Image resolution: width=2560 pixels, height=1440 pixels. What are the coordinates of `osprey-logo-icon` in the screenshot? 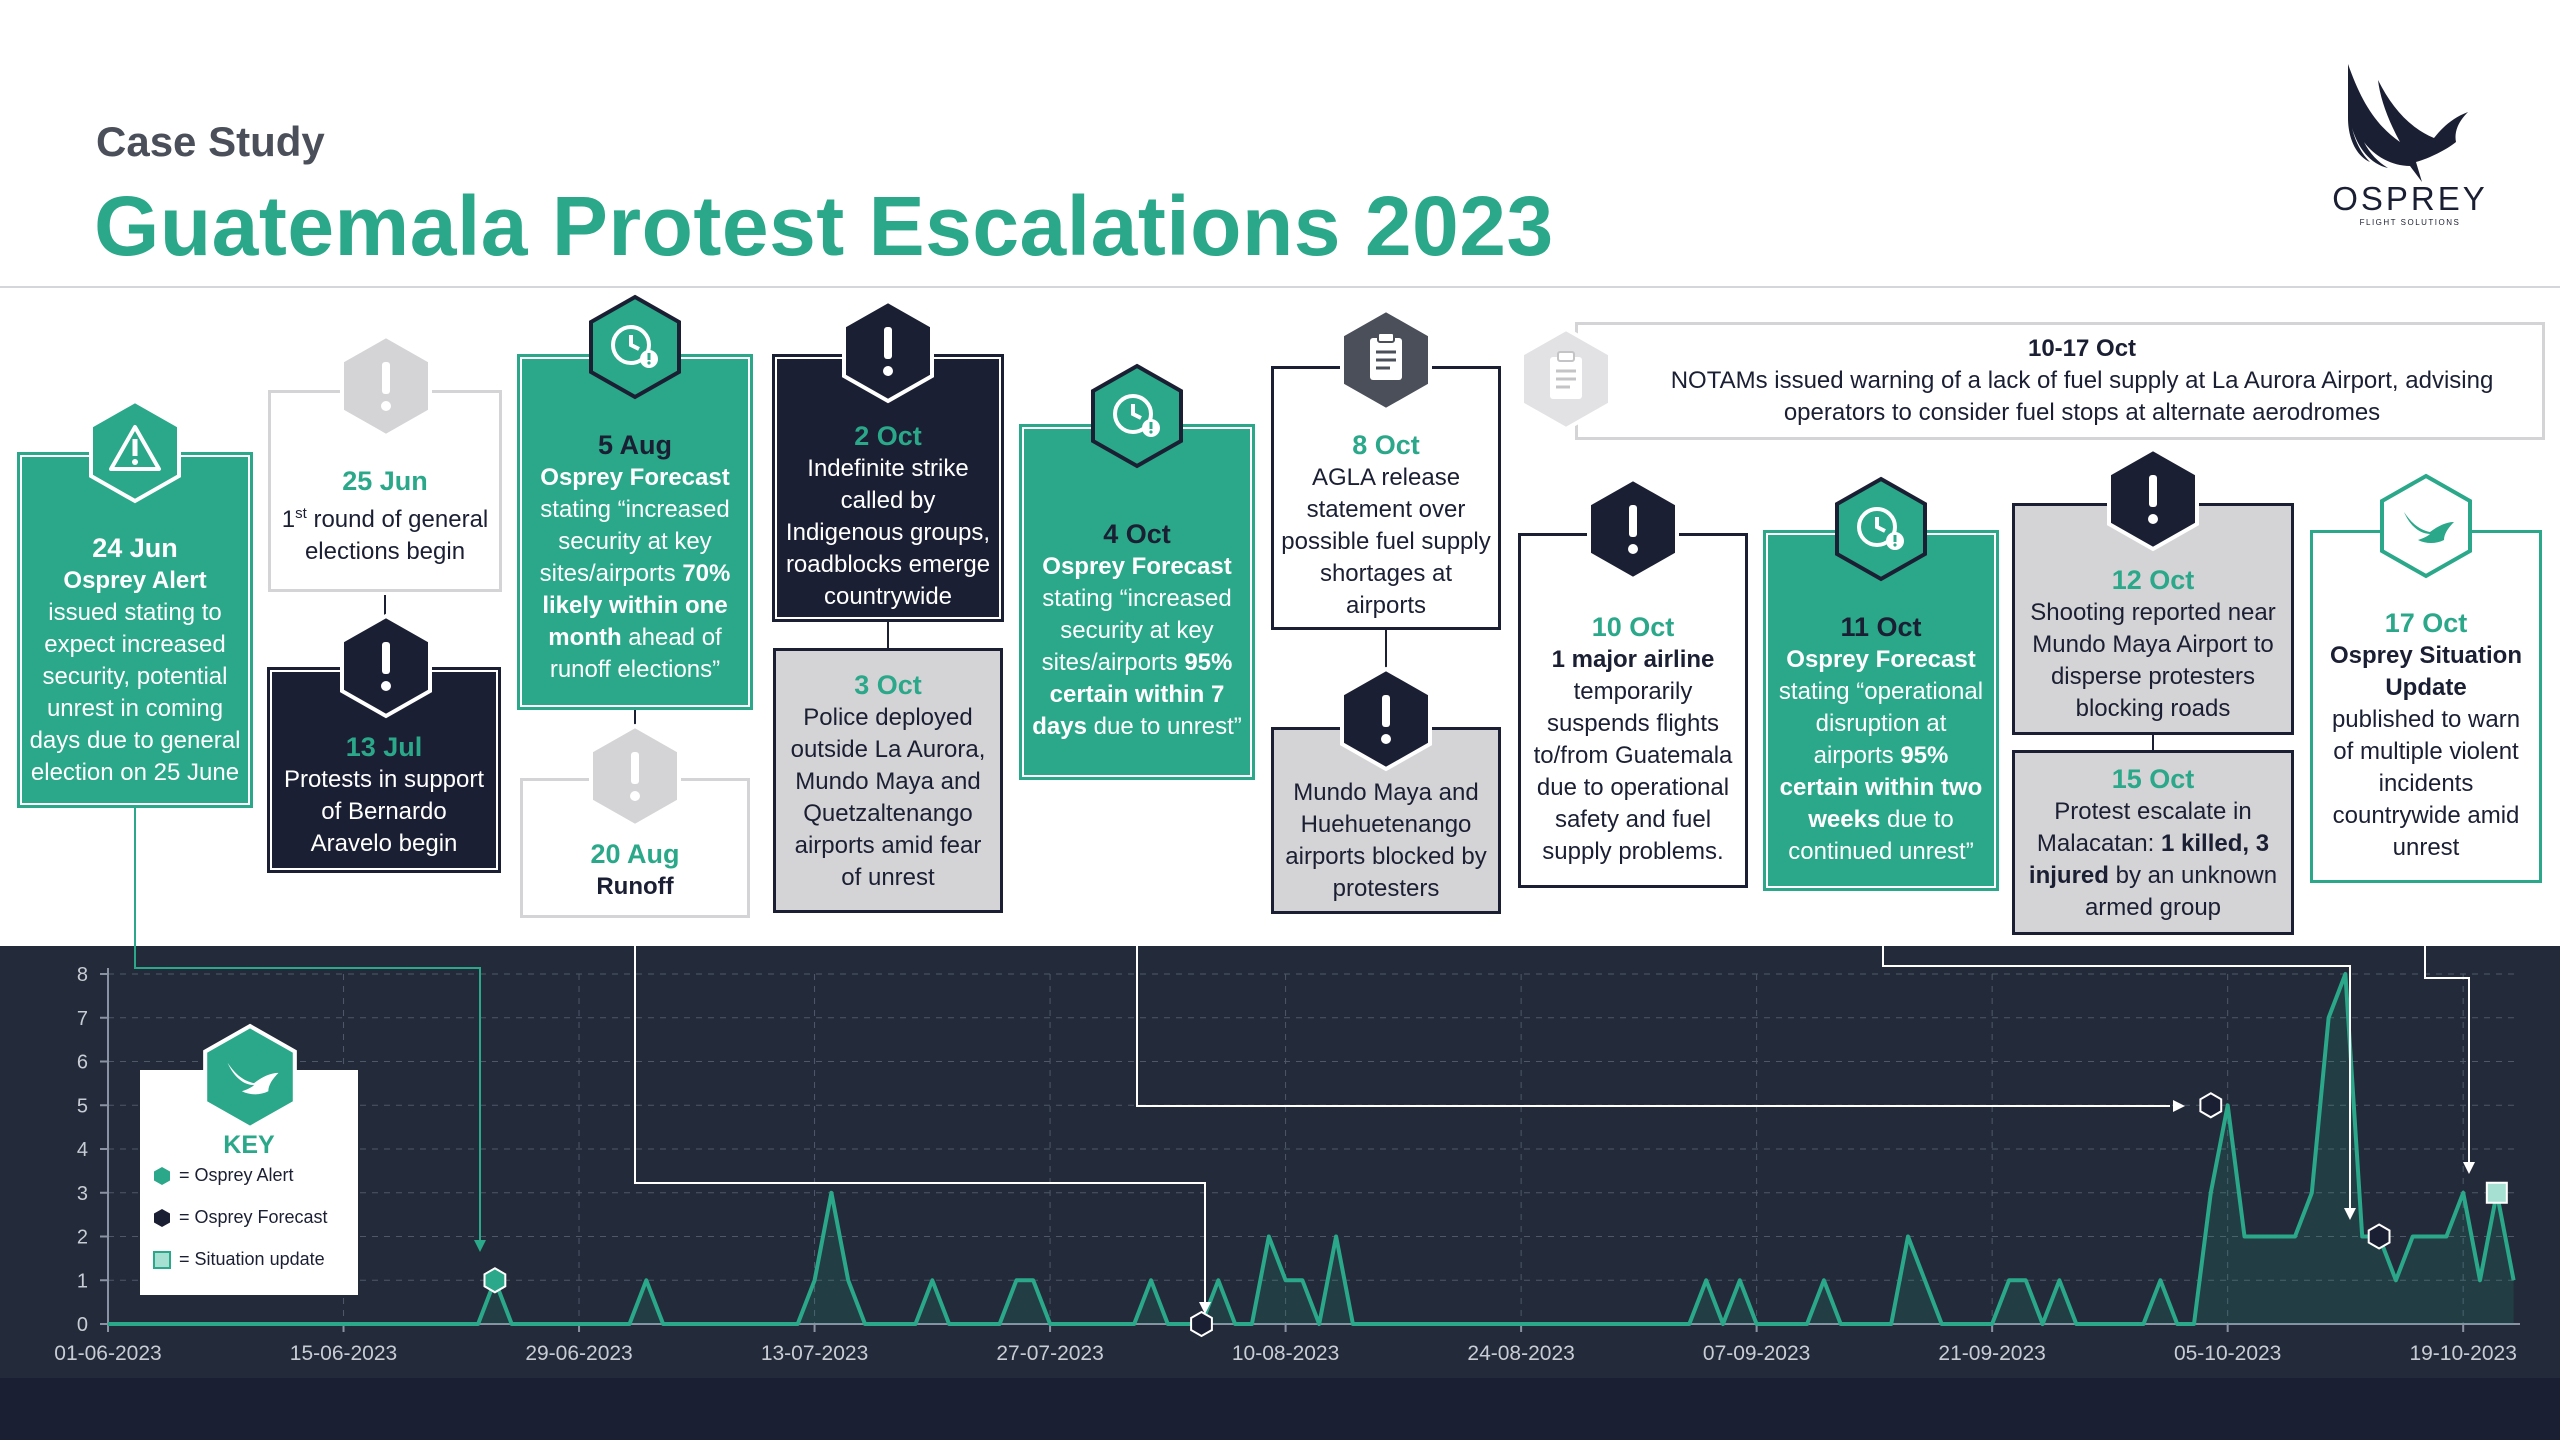 It's located at (2408, 123).